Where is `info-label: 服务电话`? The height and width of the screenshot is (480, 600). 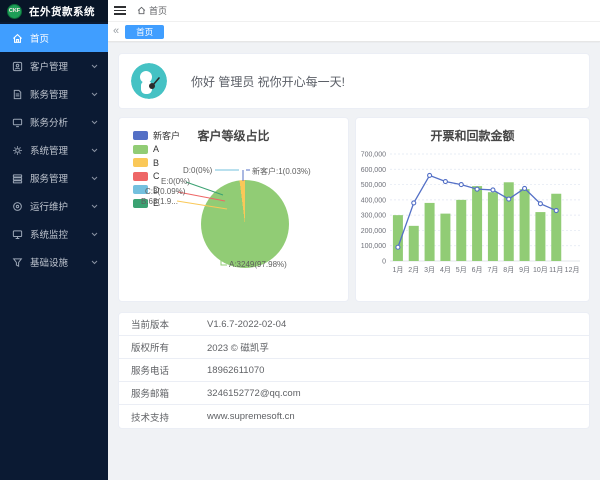 info-label: 服务电话 is located at coordinates (150, 371).